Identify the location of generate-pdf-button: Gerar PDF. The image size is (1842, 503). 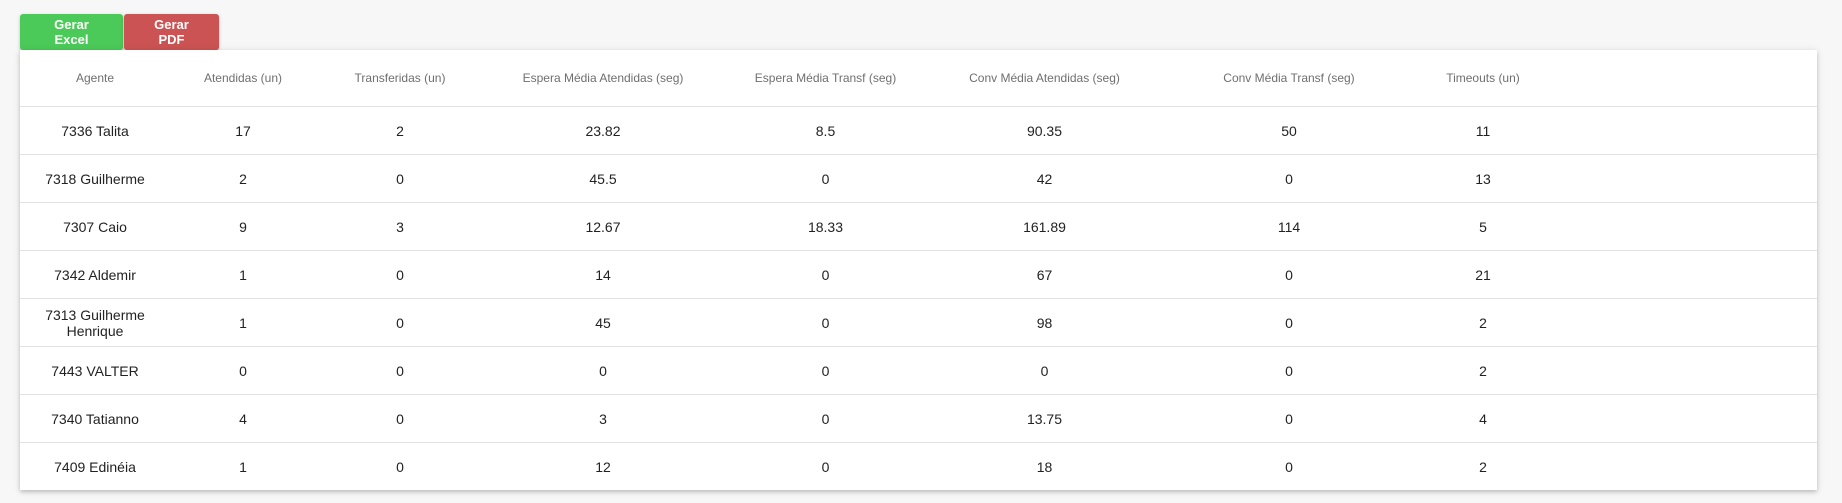
(171, 32).